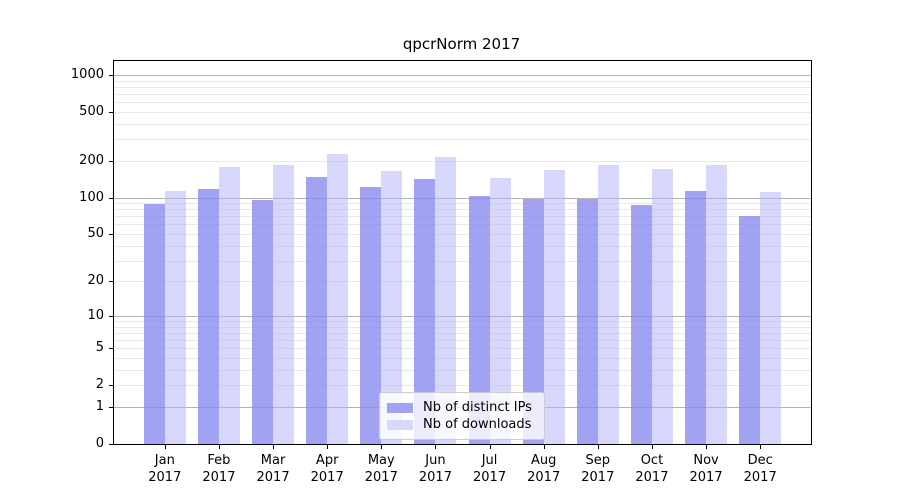 Image resolution: width=900 pixels, height=500 pixels. Describe the element at coordinates (706, 469) in the screenshot. I see `x-tick-label: Nov 2017` at that location.